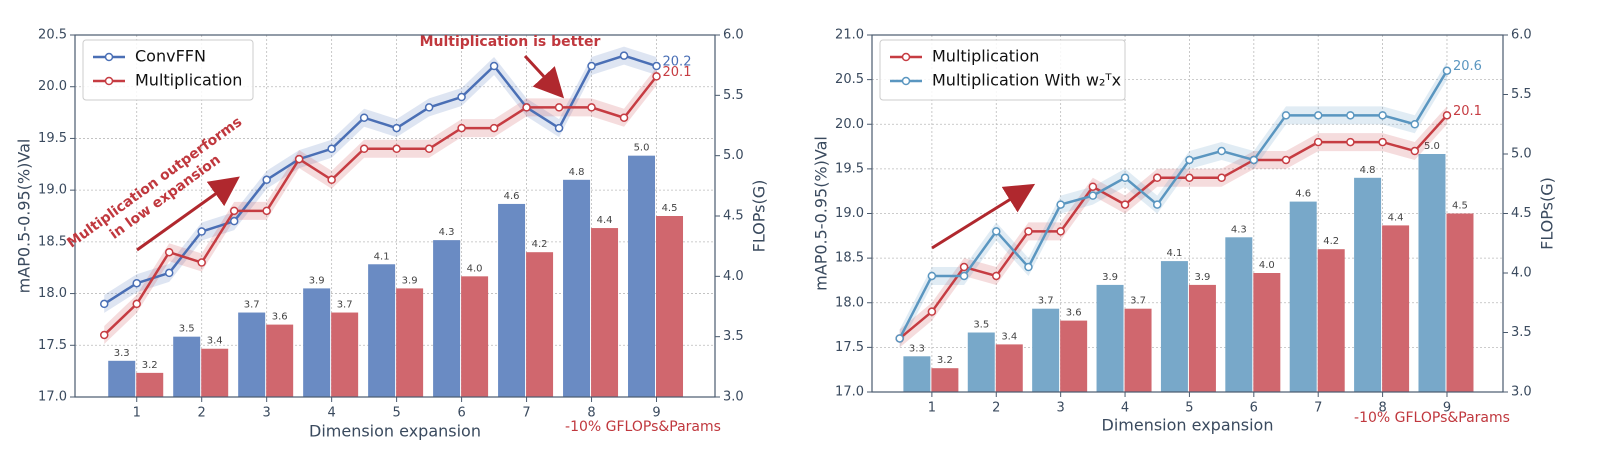 Image resolution: width=1624 pixels, height=458 pixels. I want to click on bar-label: 4.2, so click(540, 244).